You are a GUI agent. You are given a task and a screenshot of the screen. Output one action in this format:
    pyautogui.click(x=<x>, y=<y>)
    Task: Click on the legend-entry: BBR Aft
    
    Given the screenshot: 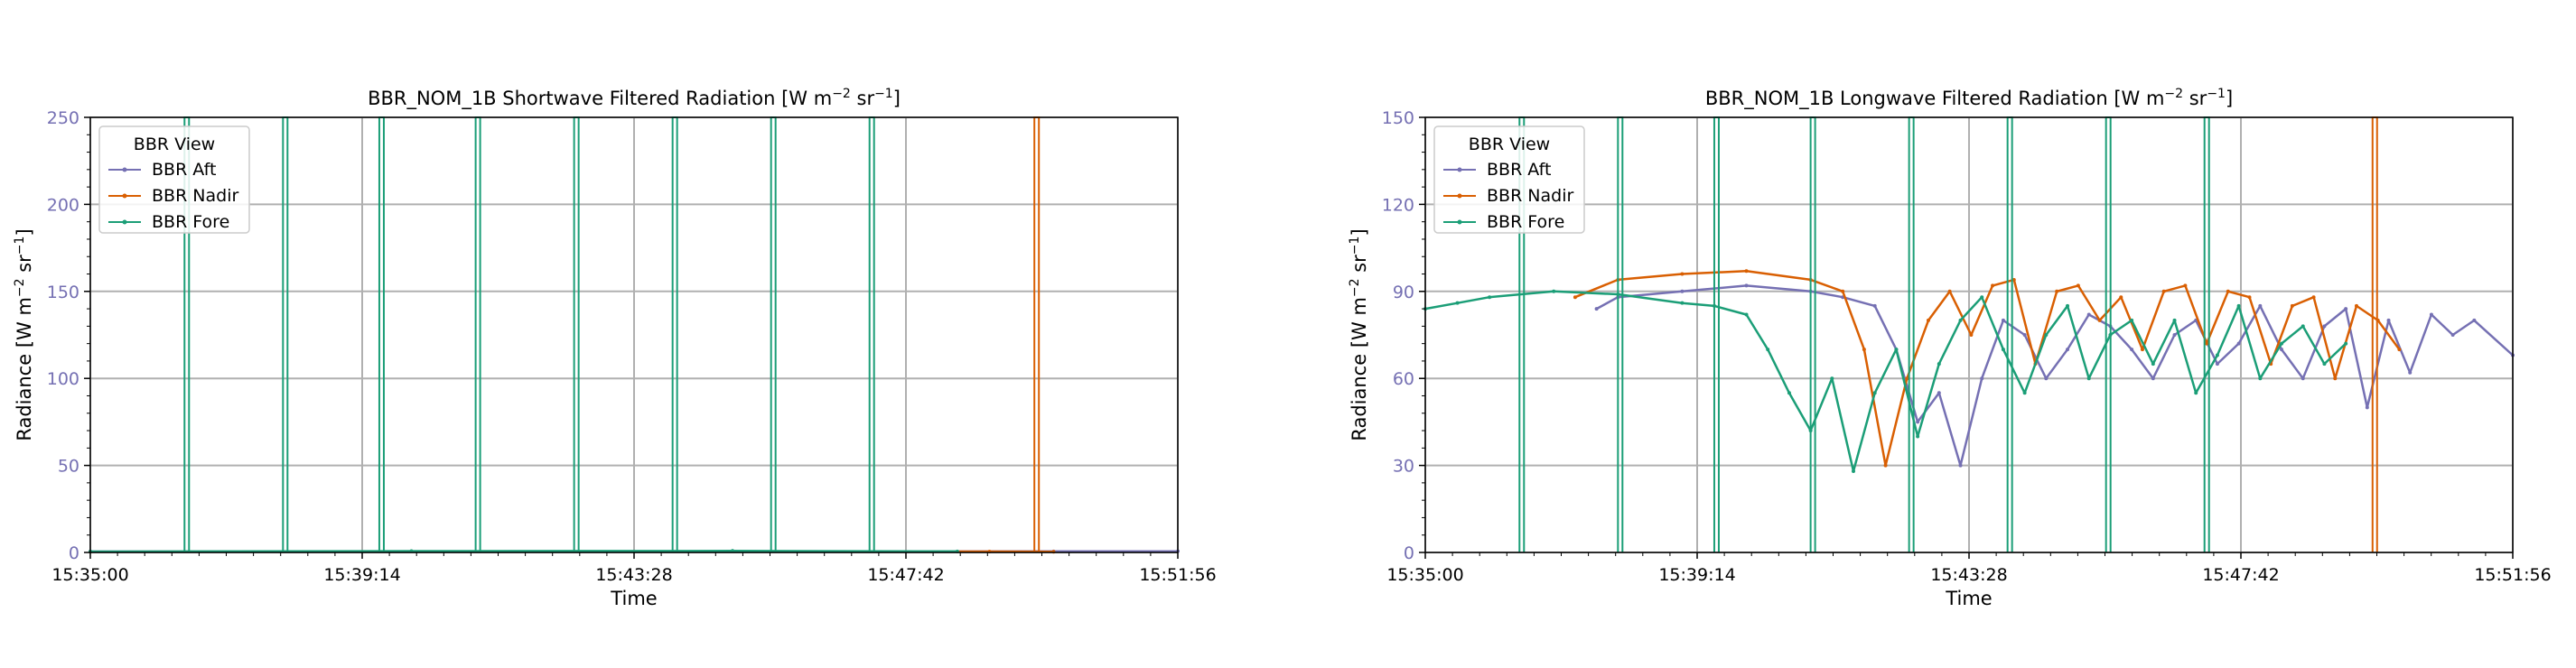 What is the action you would take?
    pyautogui.click(x=184, y=170)
    